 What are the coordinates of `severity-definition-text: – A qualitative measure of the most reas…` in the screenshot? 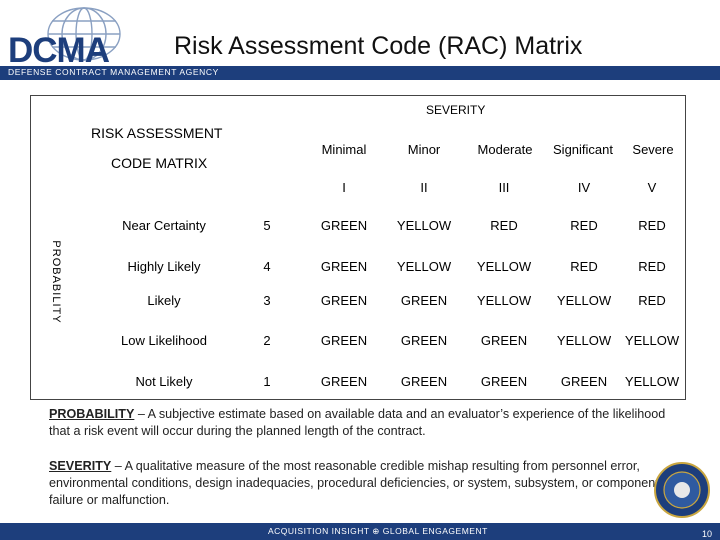 It's located at (354, 483).